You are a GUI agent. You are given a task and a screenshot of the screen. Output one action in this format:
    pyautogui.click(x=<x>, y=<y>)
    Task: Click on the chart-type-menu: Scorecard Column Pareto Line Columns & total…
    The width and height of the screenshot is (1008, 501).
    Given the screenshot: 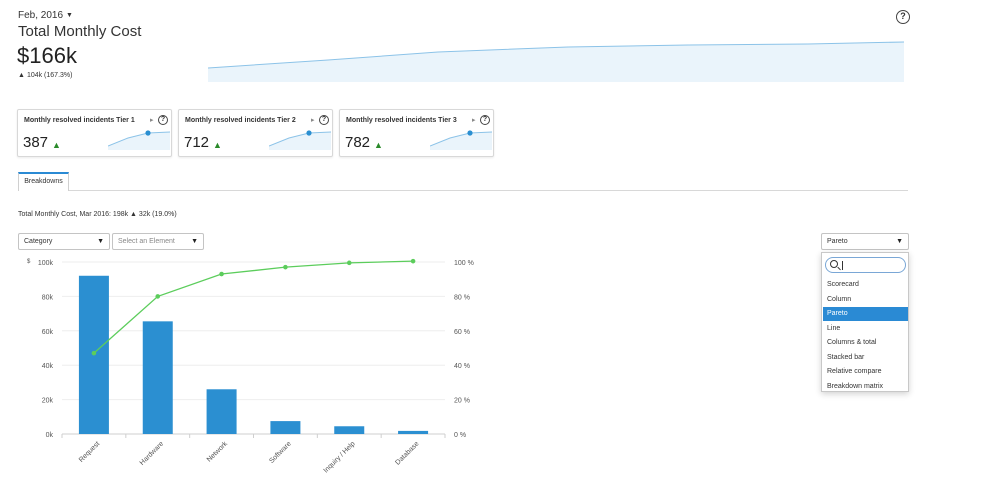 What is the action you would take?
    pyautogui.click(x=865, y=322)
    